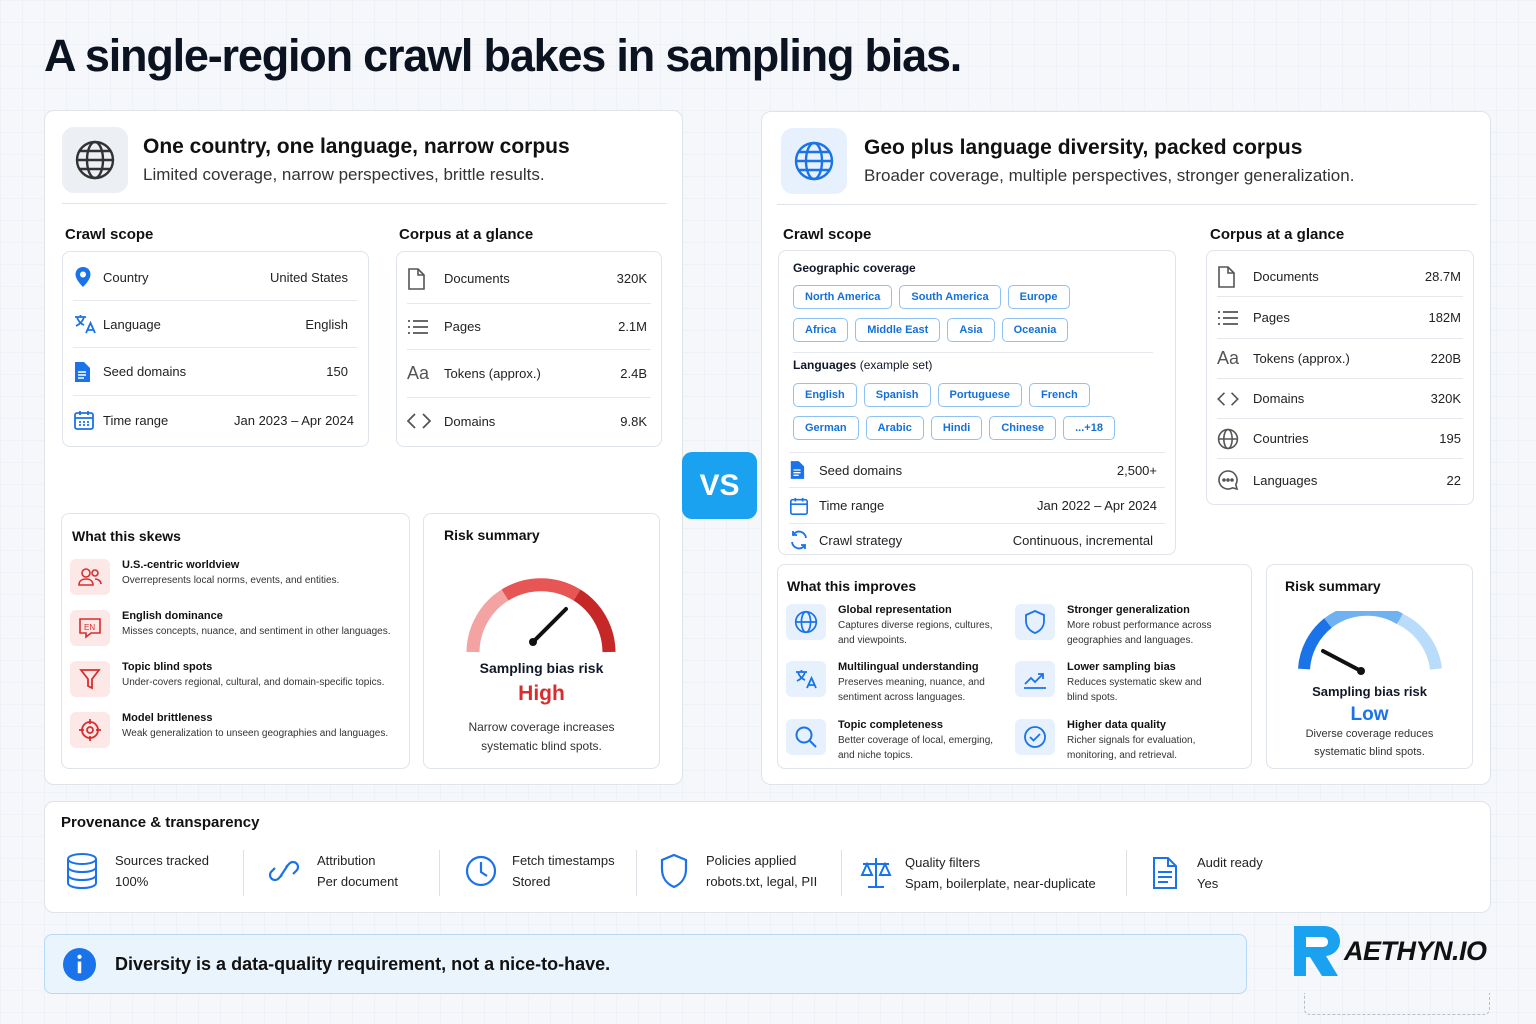 Image resolution: width=1536 pixels, height=1024 pixels. Describe the element at coordinates (470, 421) in the screenshot. I see `corpus-label: Domains` at that location.